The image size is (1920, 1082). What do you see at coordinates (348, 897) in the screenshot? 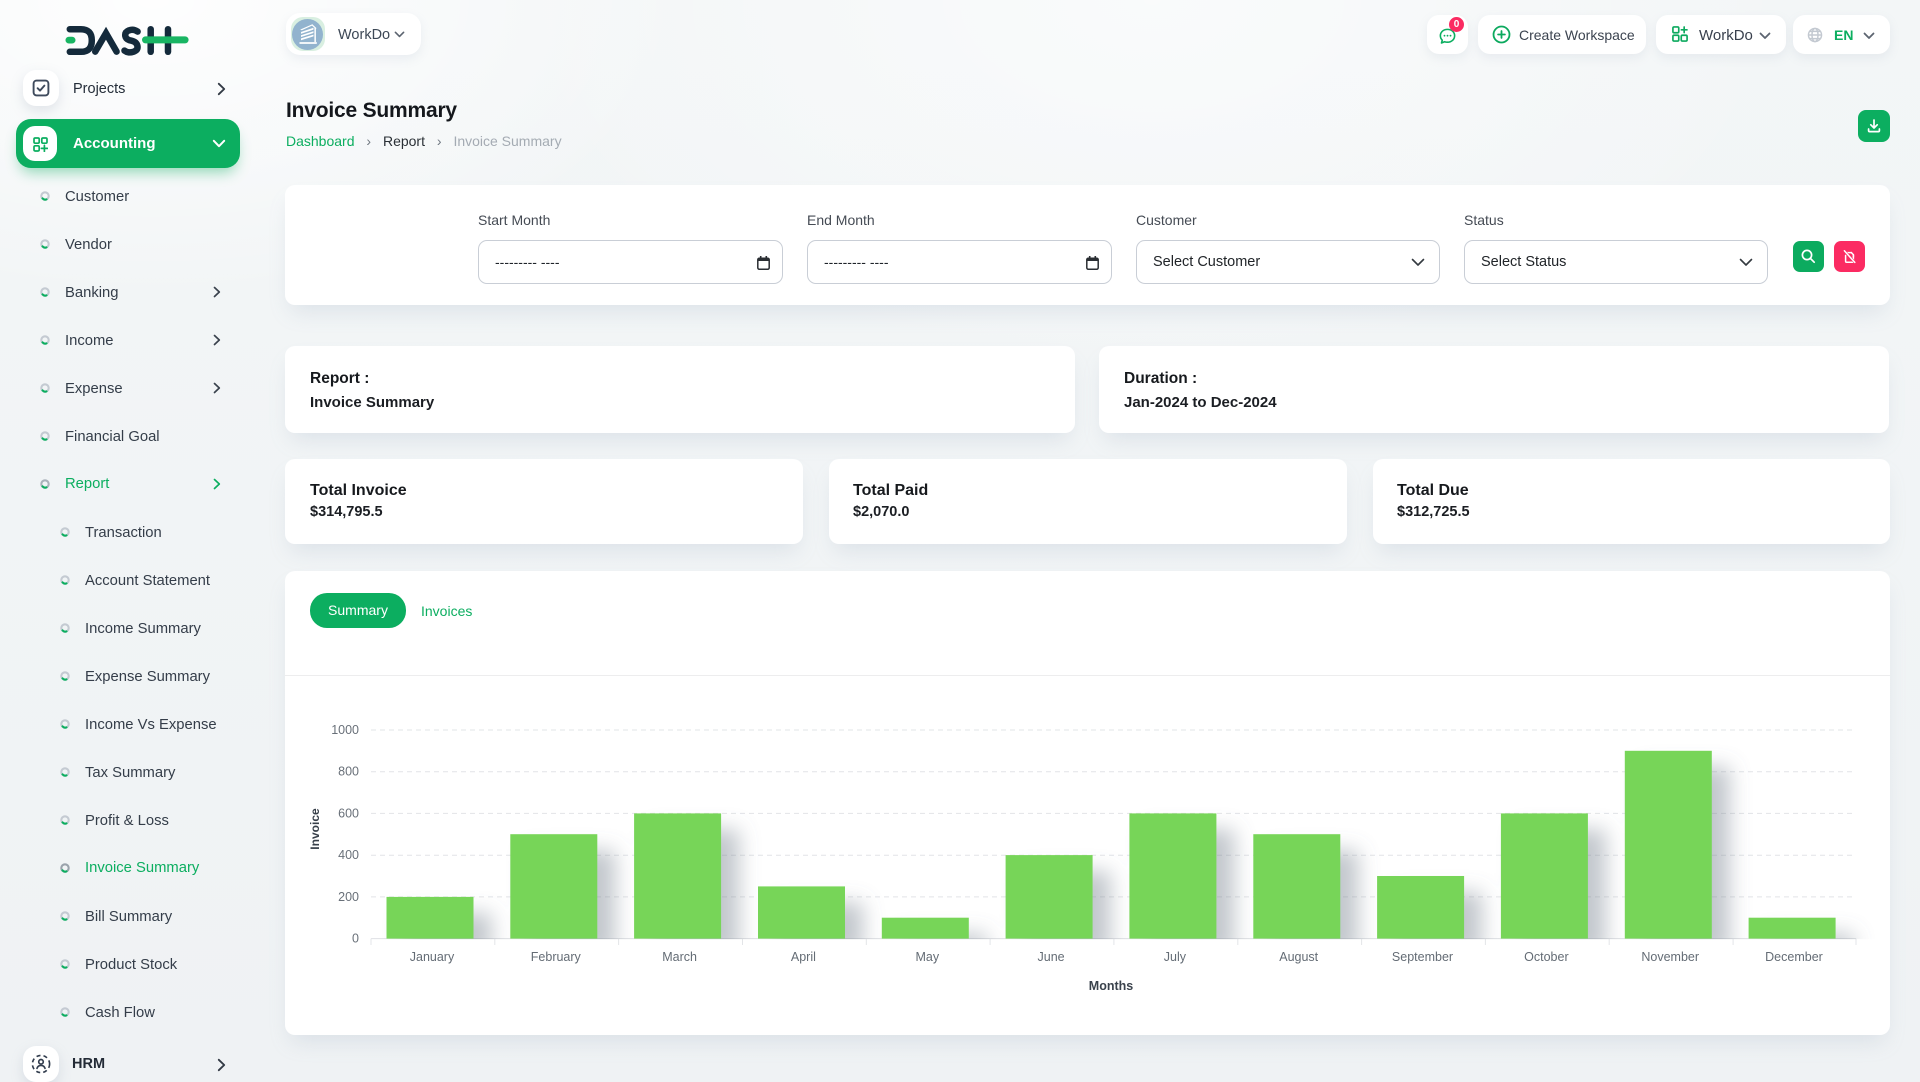
I see `svg-text: 200` at bounding box center [348, 897].